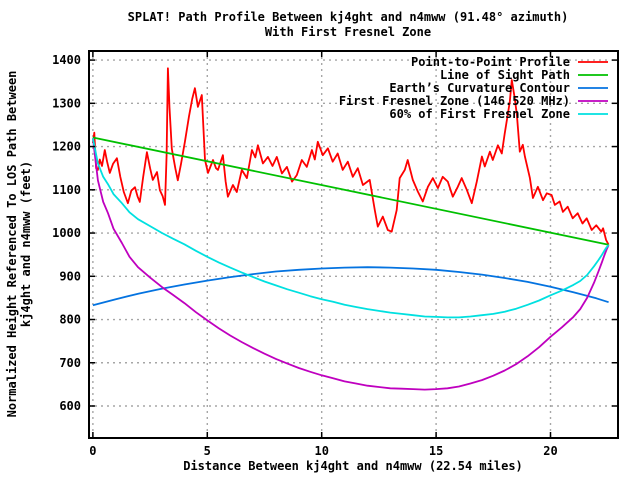  Describe the element at coordinates (490, 62) in the screenshot. I see `legend-label-profile: Point-to-Point Profile` at that location.